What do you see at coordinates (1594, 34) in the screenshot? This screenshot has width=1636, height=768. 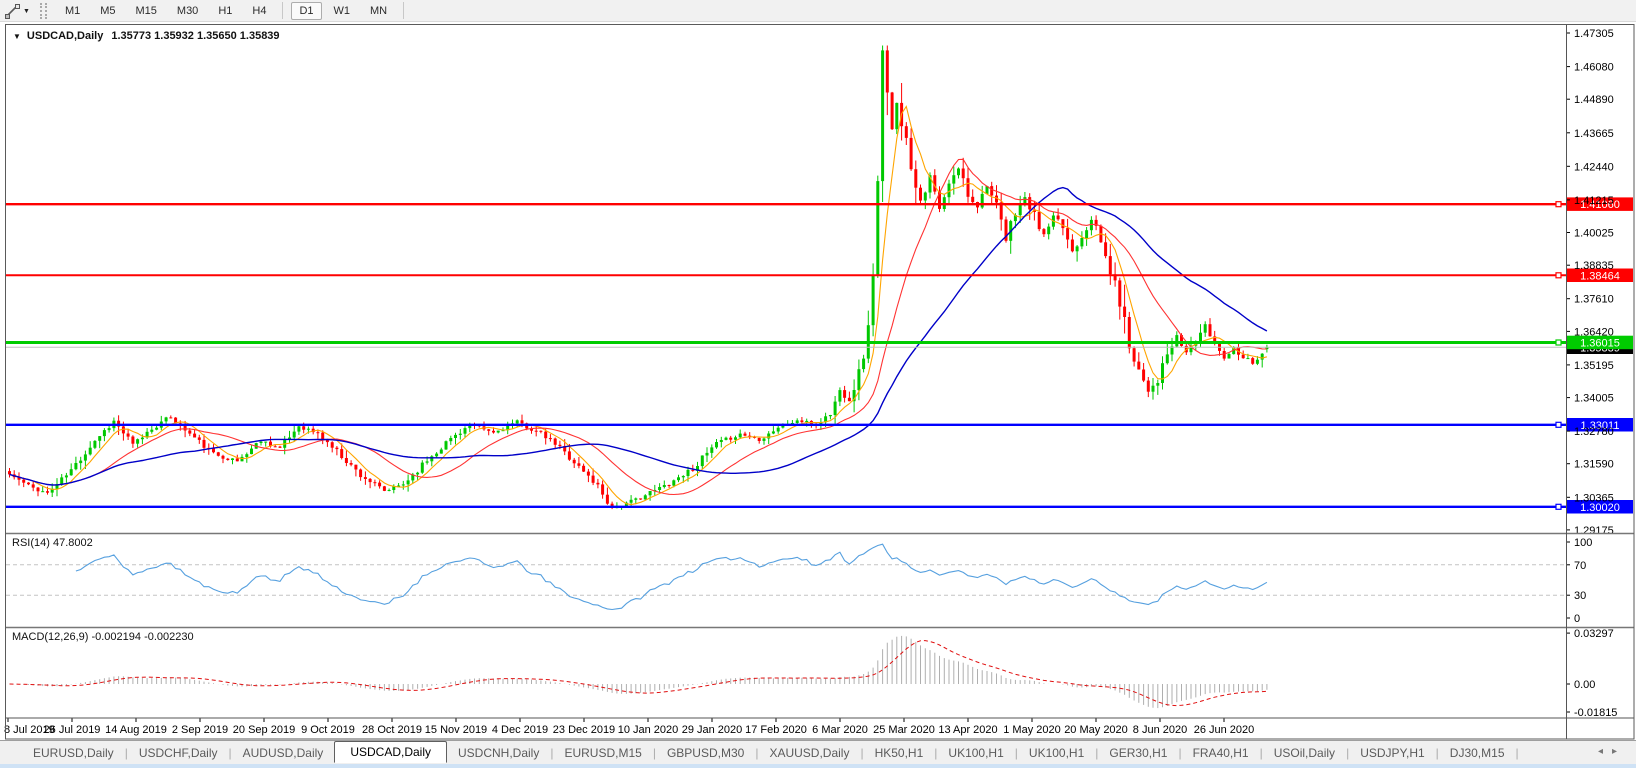 I see `price-tick-label: 1.47305` at bounding box center [1594, 34].